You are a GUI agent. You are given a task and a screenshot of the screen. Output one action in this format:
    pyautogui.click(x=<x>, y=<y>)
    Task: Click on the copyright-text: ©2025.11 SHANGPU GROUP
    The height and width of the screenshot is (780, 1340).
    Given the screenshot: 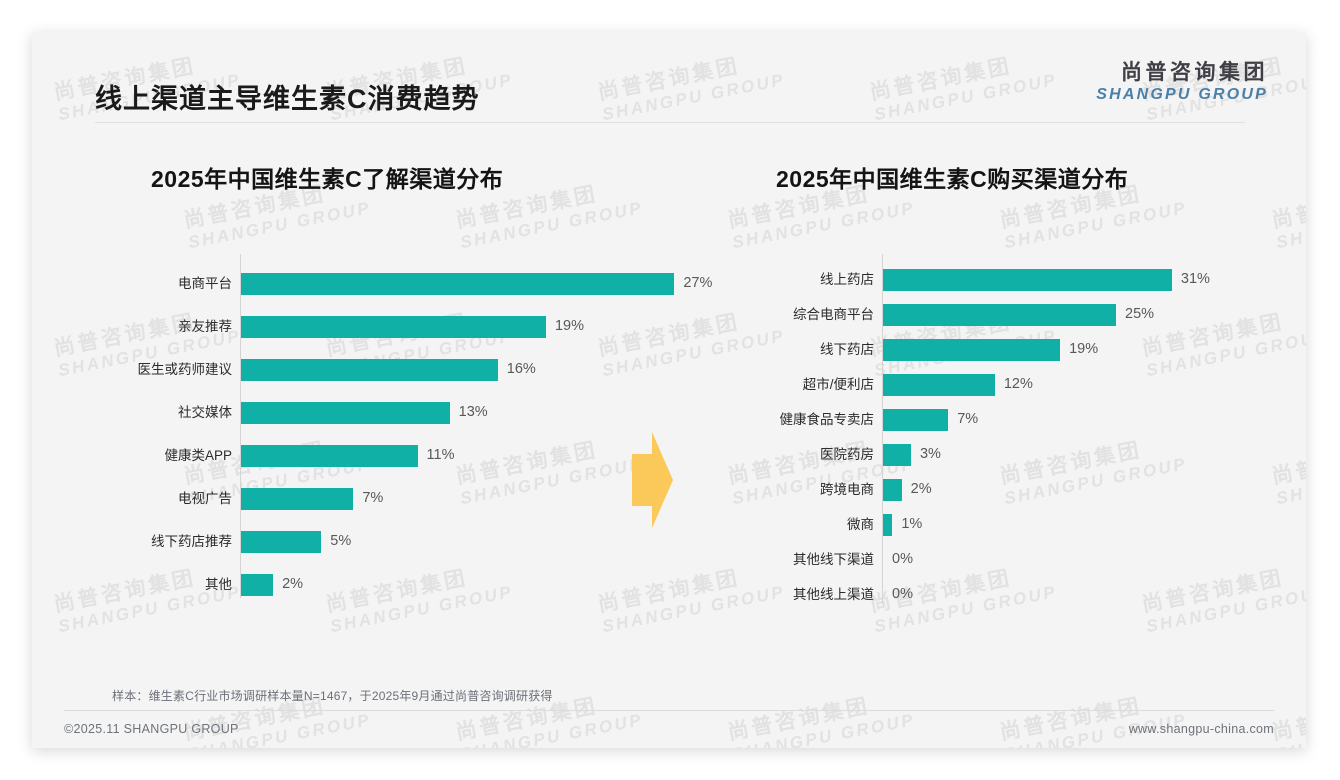 What is the action you would take?
    pyautogui.click(x=151, y=729)
    